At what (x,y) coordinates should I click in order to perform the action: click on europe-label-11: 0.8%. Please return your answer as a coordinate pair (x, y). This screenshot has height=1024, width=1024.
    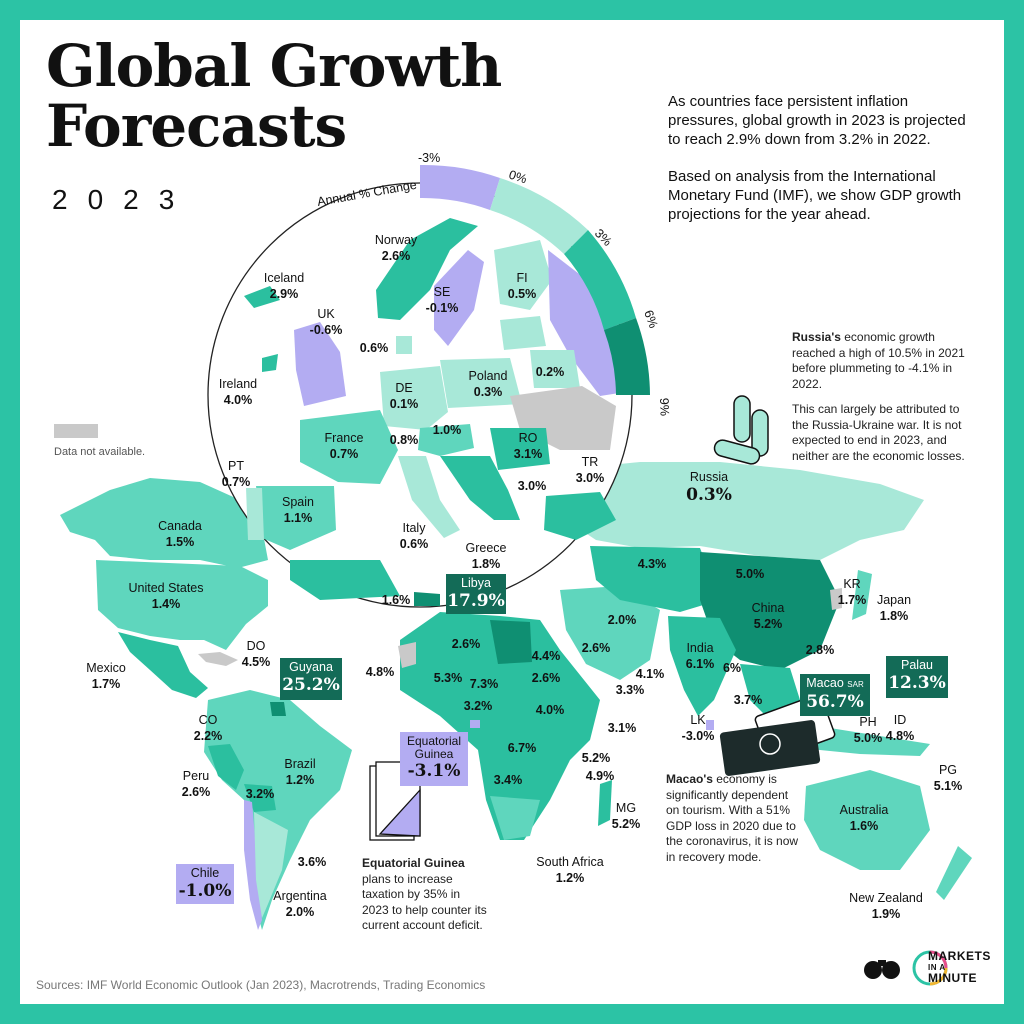
    Looking at the image, I should click on (404, 440).